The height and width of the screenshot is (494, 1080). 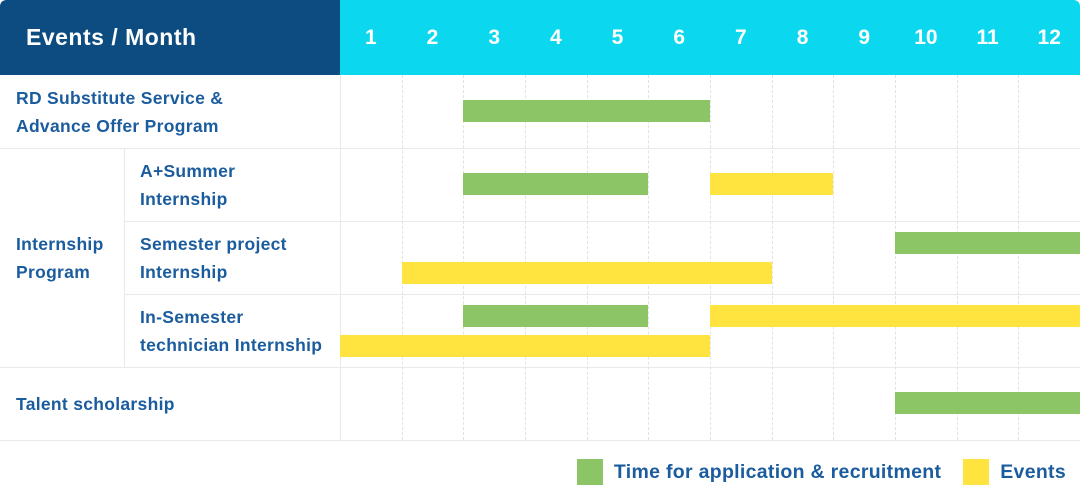 I want to click on events-month-header-cell: Events / Month, so click(x=170, y=37).